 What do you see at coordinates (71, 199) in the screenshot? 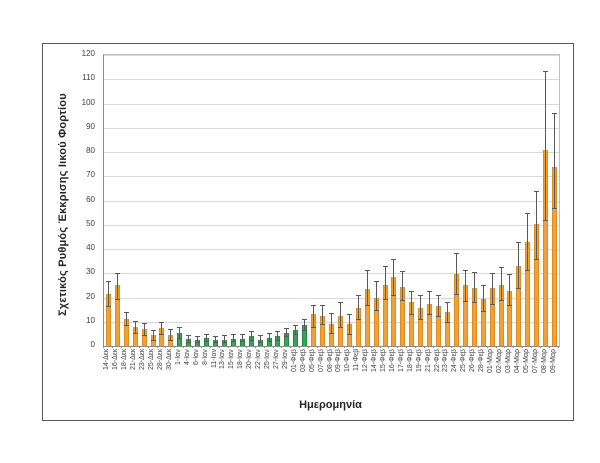
I see `y-axis-ticks: 0 10 20 30 40 50 60 70 80 90 100 110 120` at bounding box center [71, 199].